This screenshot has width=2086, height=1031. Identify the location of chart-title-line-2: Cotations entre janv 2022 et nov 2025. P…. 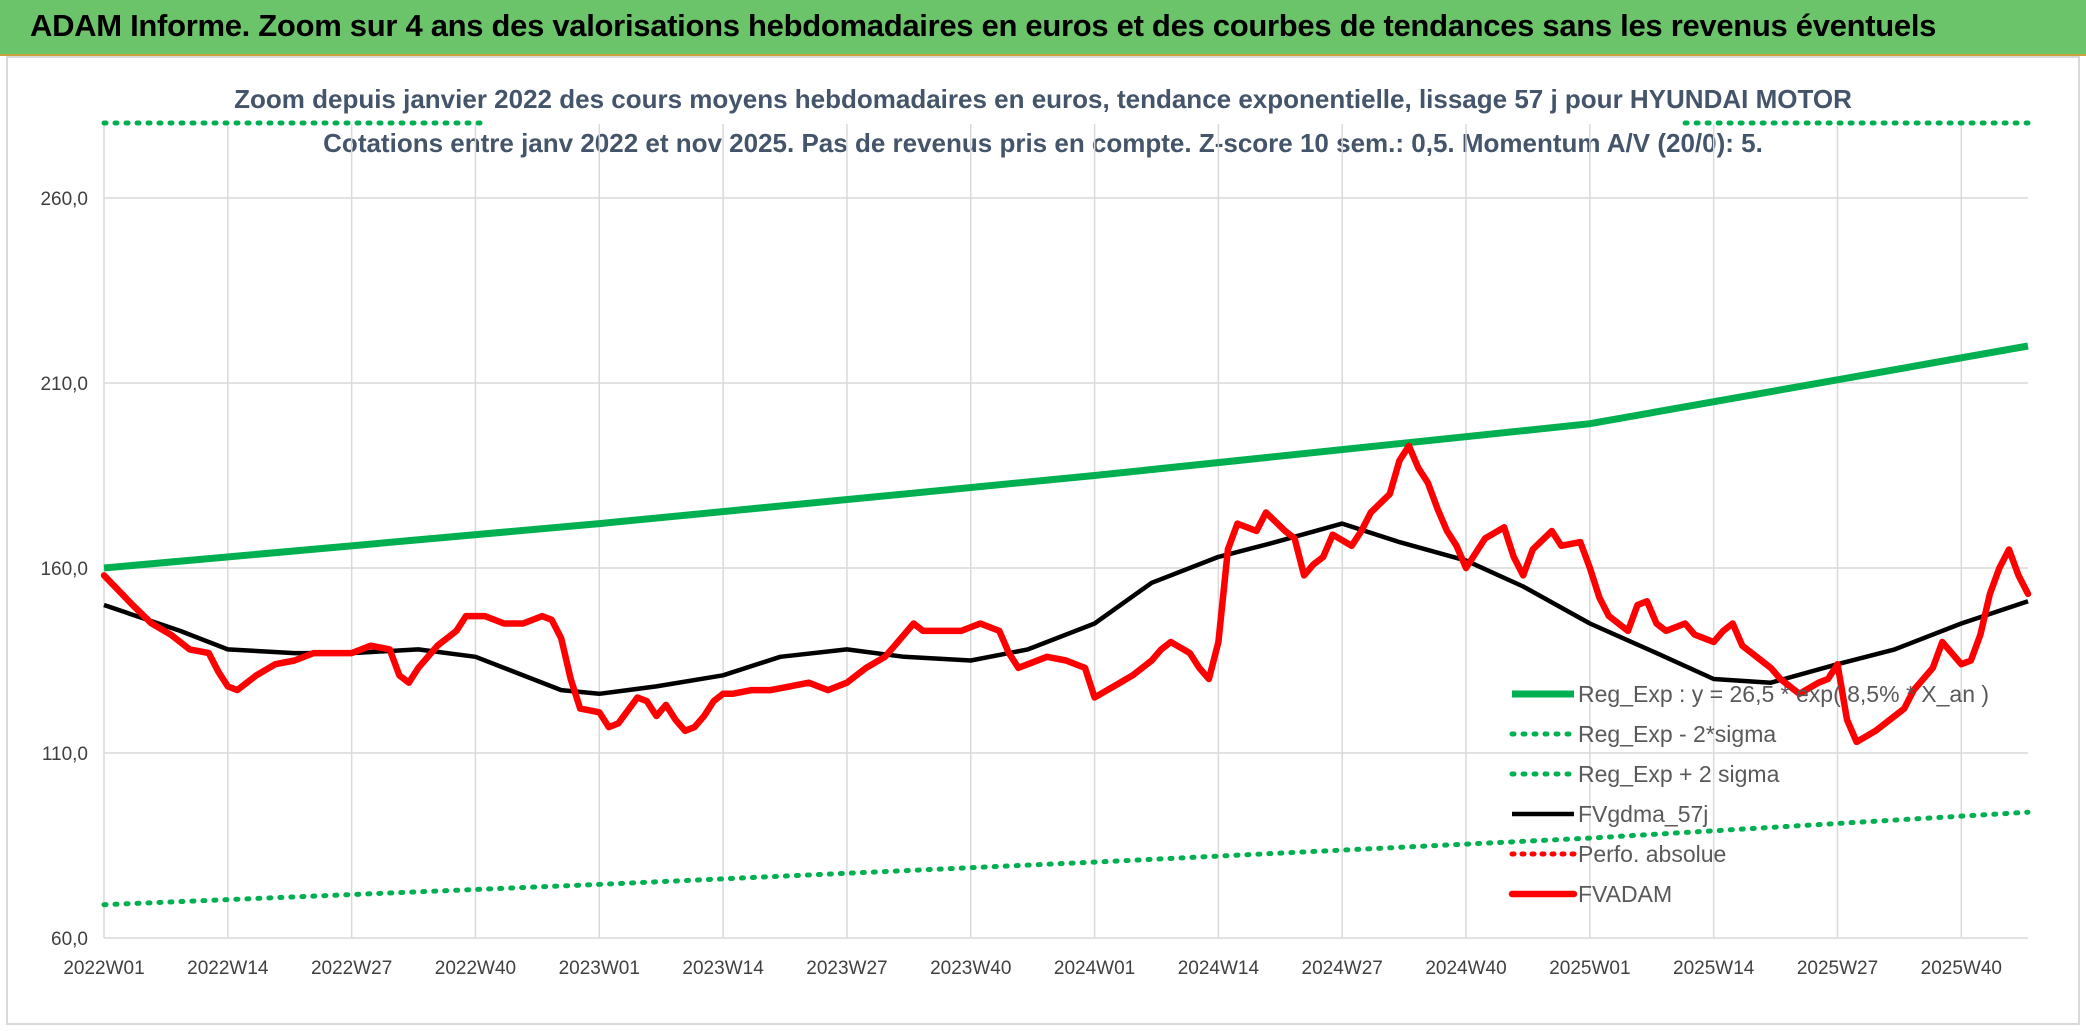
(1043, 143).